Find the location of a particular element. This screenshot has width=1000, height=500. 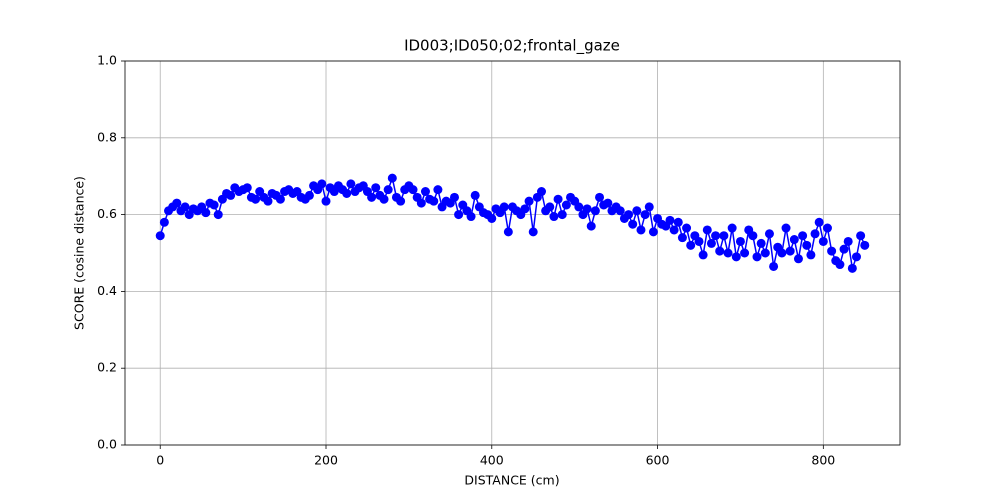

x-tick-label: 600 is located at coordinates (658, 460).